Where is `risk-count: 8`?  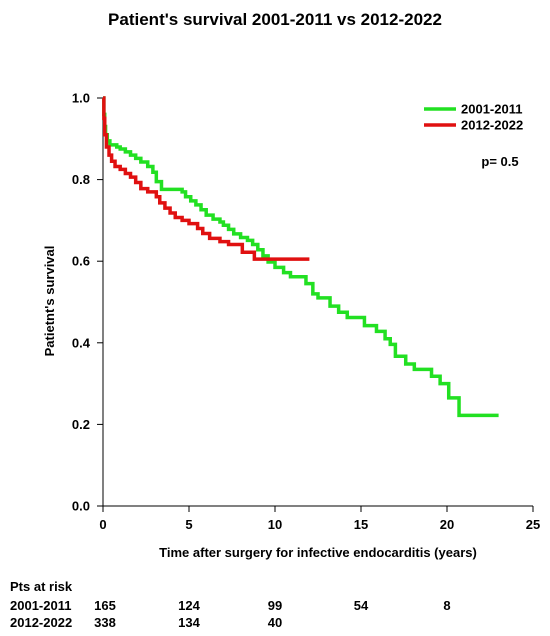
risk-count: 8 is located at coordinates (447, 605).